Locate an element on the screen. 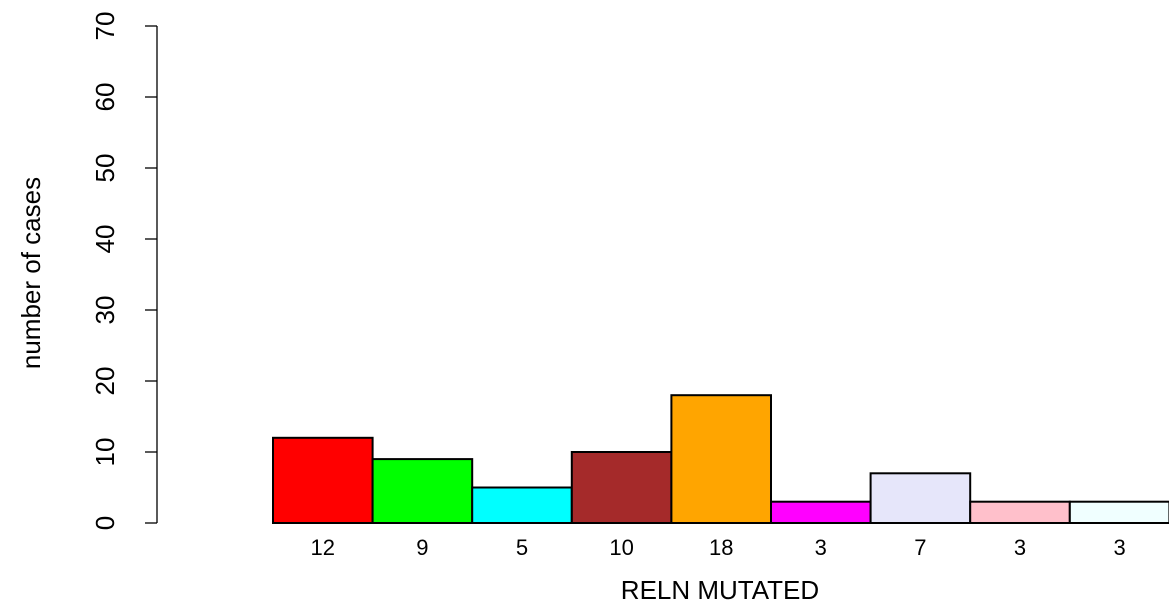 This screenshot has height=613, width=1169. x-tick-labels: 12 9 5 10 18 3 7 3 3 is located at coordinates (718, 547).